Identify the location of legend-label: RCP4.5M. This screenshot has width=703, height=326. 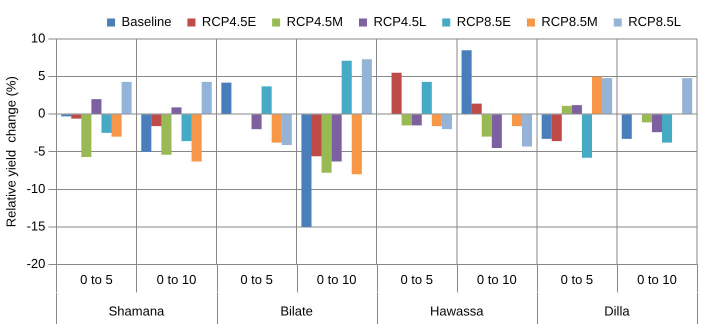
(314, 22).